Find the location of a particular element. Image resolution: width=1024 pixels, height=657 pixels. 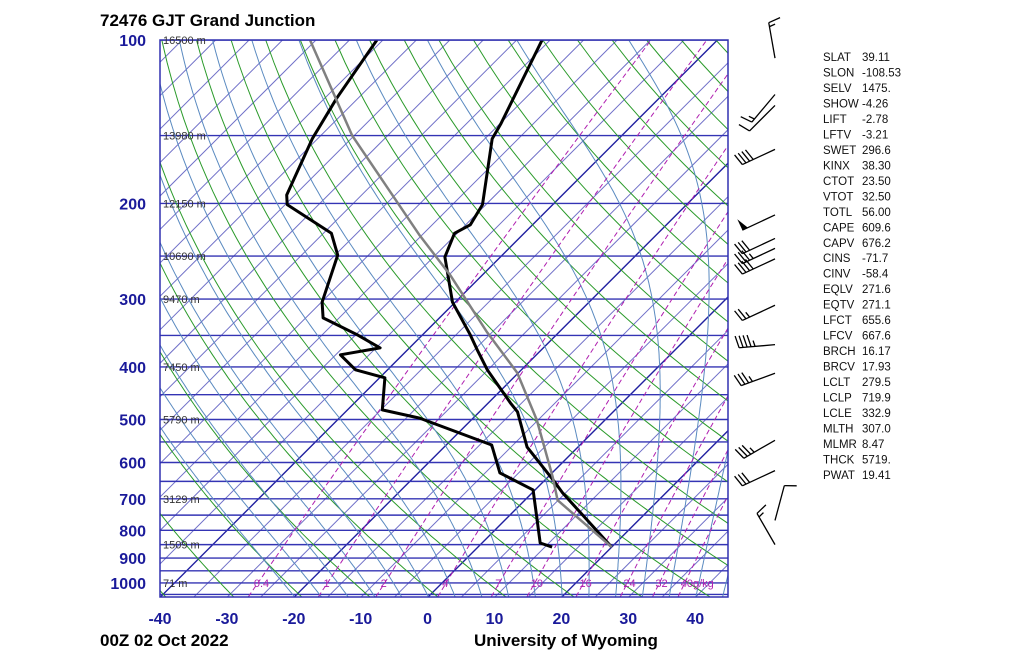

index-name: LIFT is located at coordinates (835, 120).